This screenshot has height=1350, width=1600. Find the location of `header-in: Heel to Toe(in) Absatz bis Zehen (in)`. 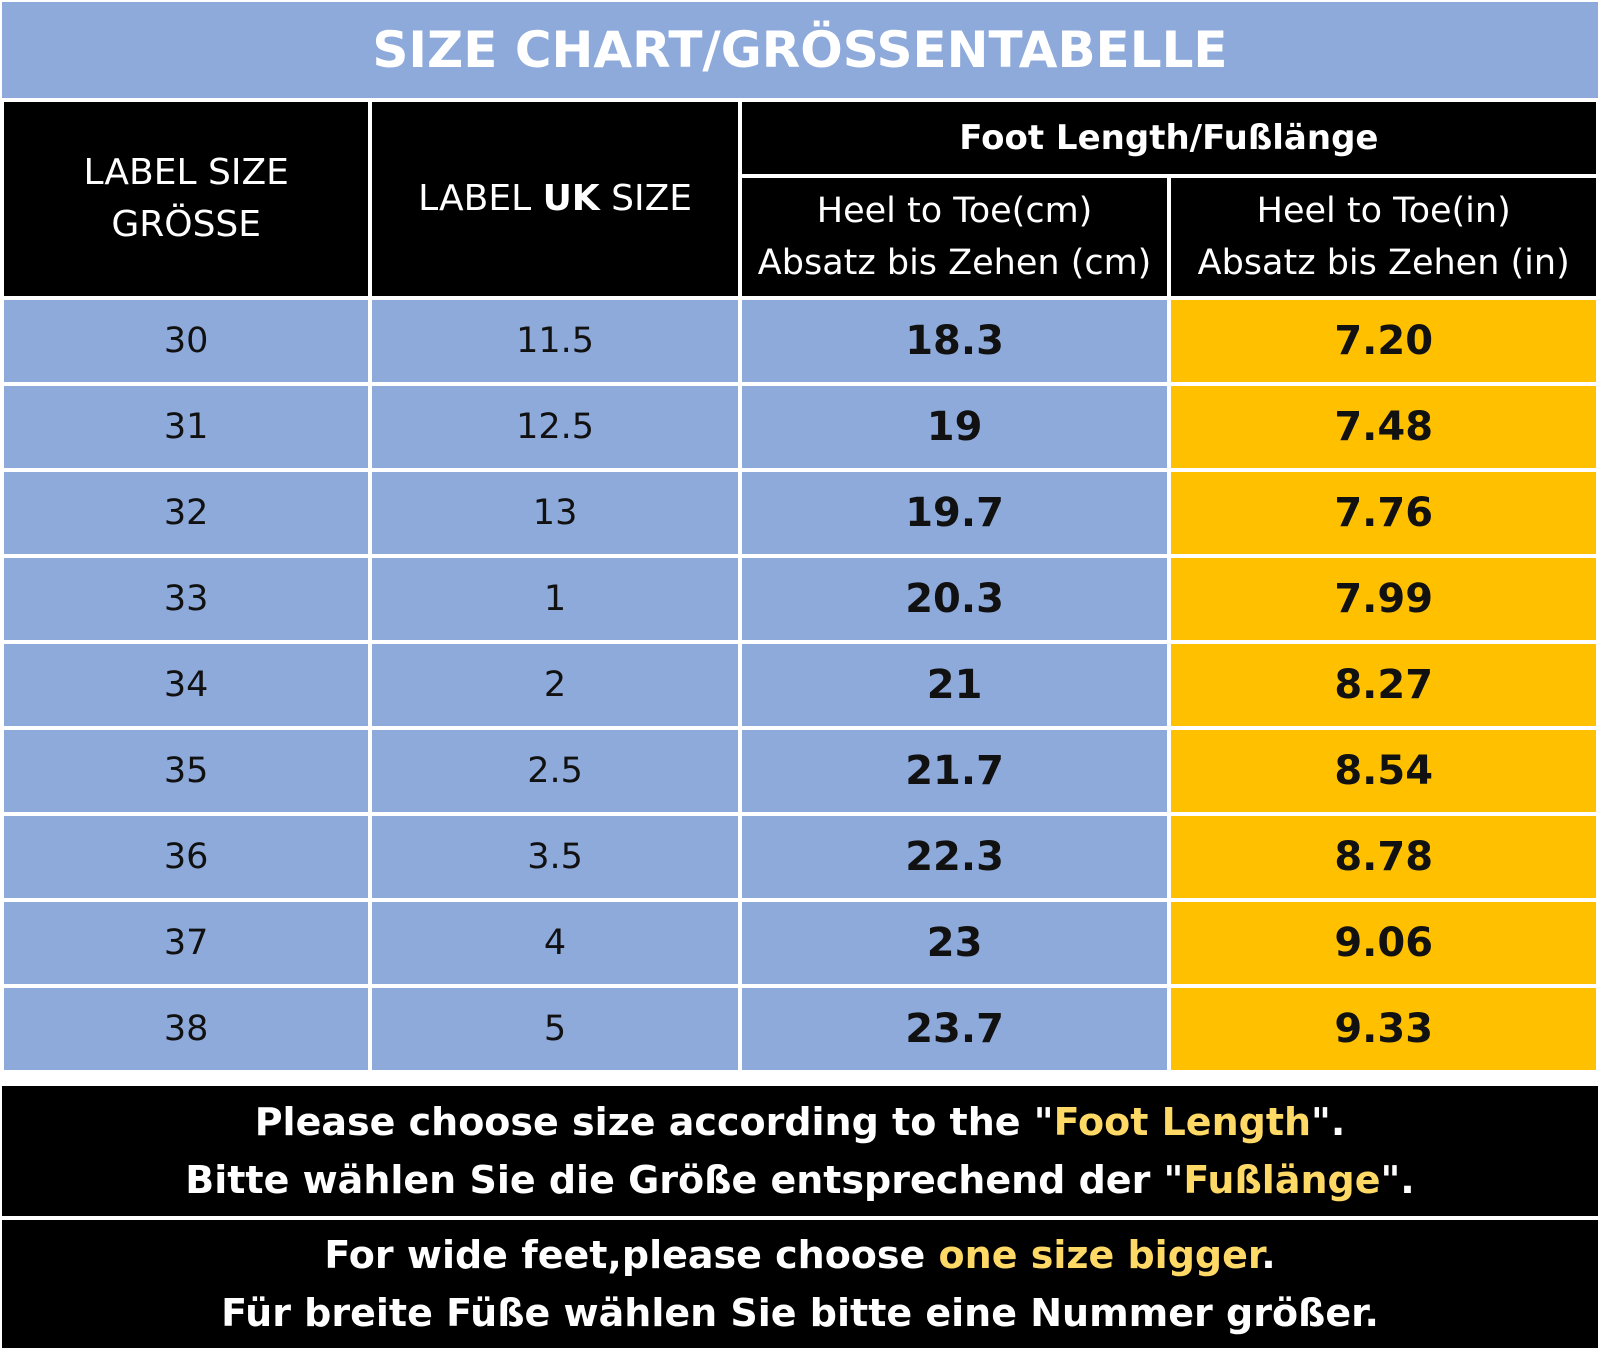

header-in: Heel to Toe(in) Absatz bis Zehen (in) is located at coordinates (1383, 237).